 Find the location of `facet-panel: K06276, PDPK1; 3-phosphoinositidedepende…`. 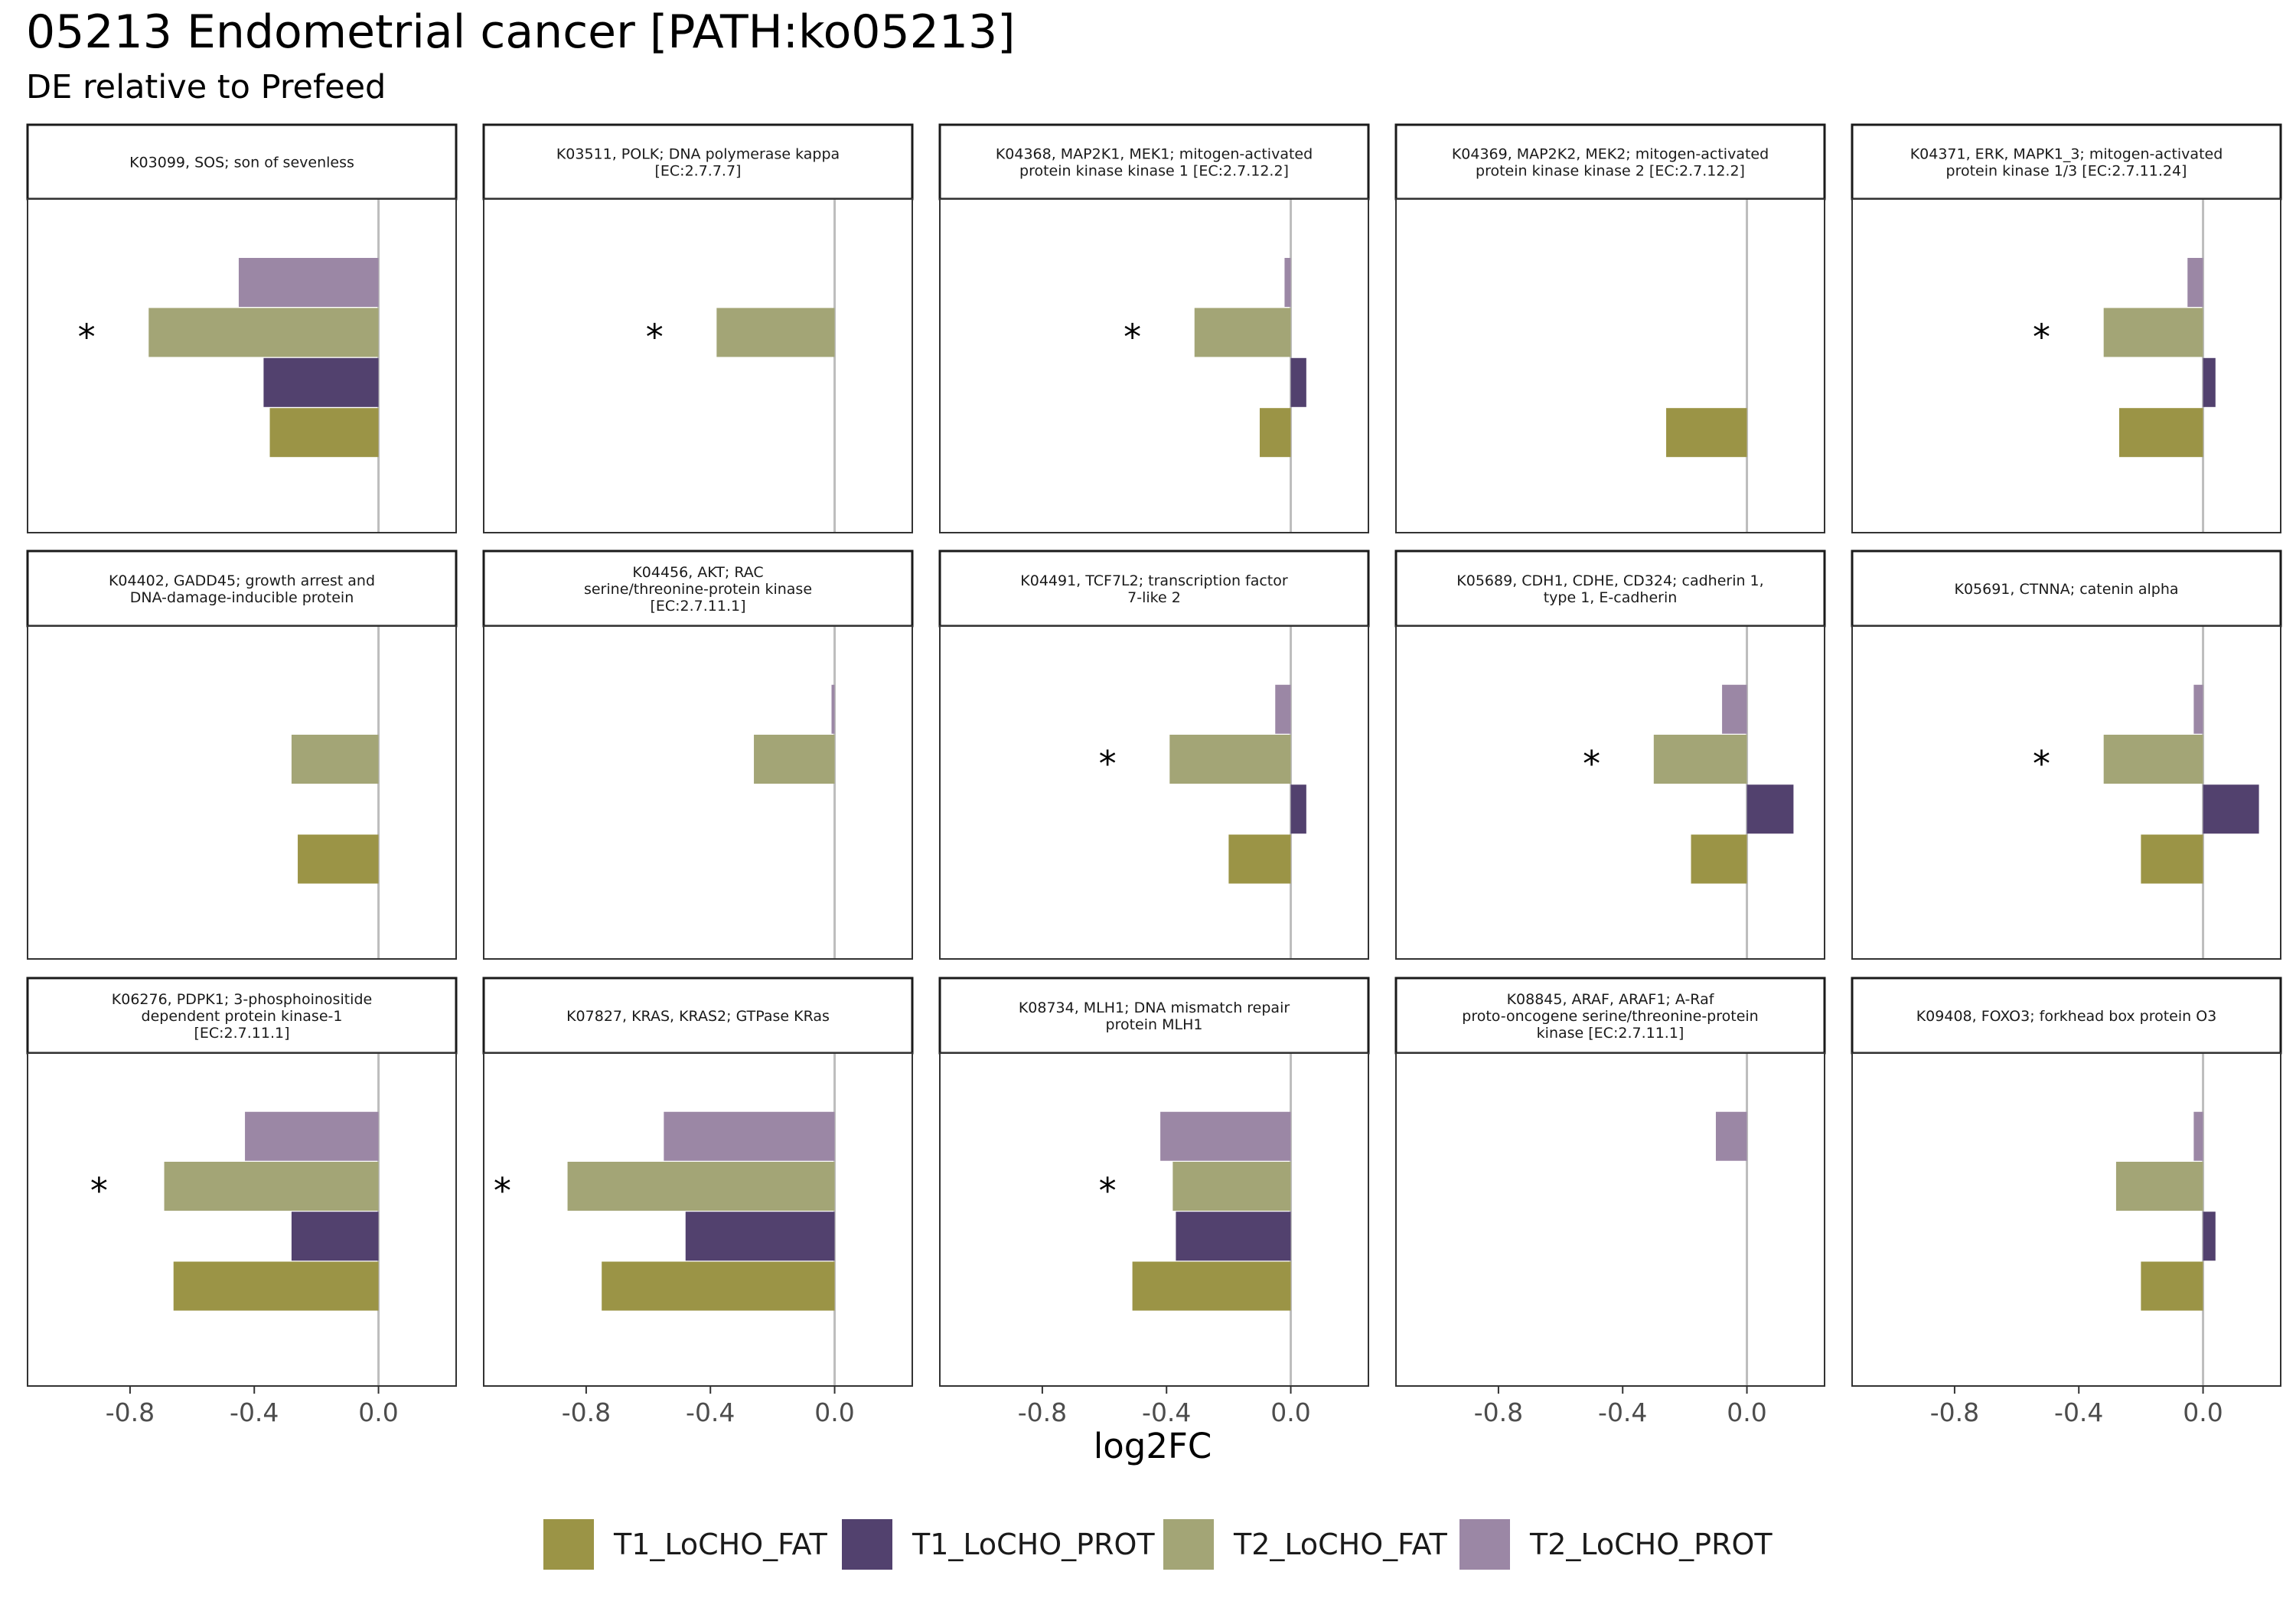

facet-panel: K06276, PDPK1; 3-phosphoinositidedepende… is located at coordinates (242, 1202).